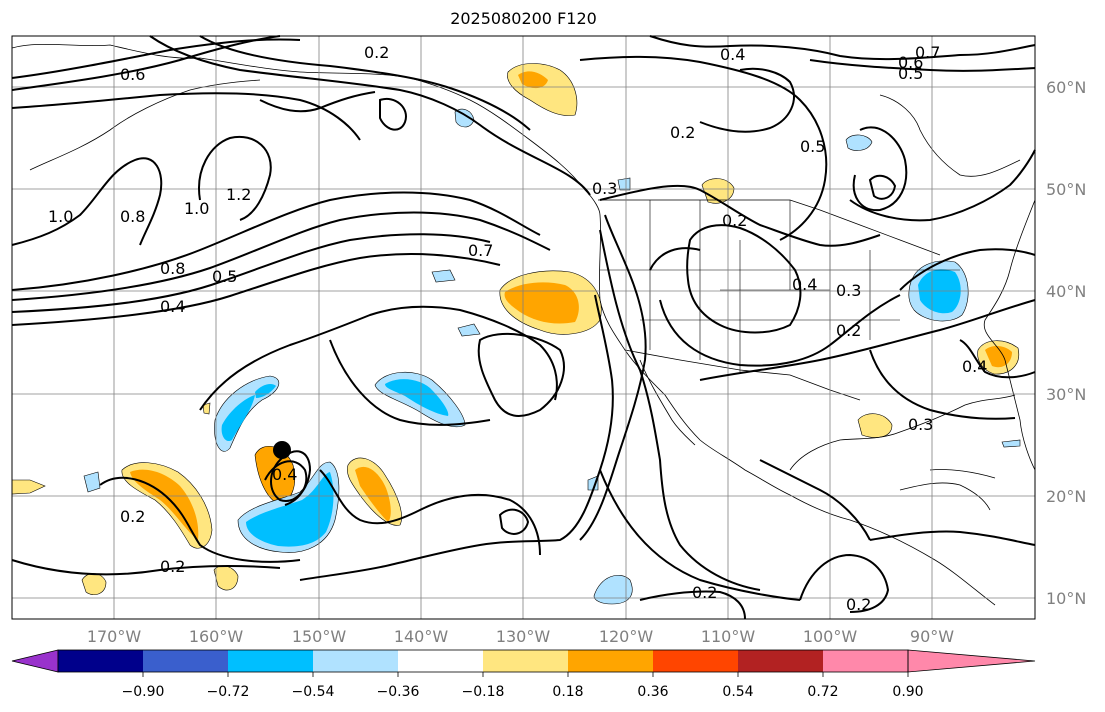 The height and width of the screenshot is (712, 1105). I want to click on shade-small-e, so click(443, 276).